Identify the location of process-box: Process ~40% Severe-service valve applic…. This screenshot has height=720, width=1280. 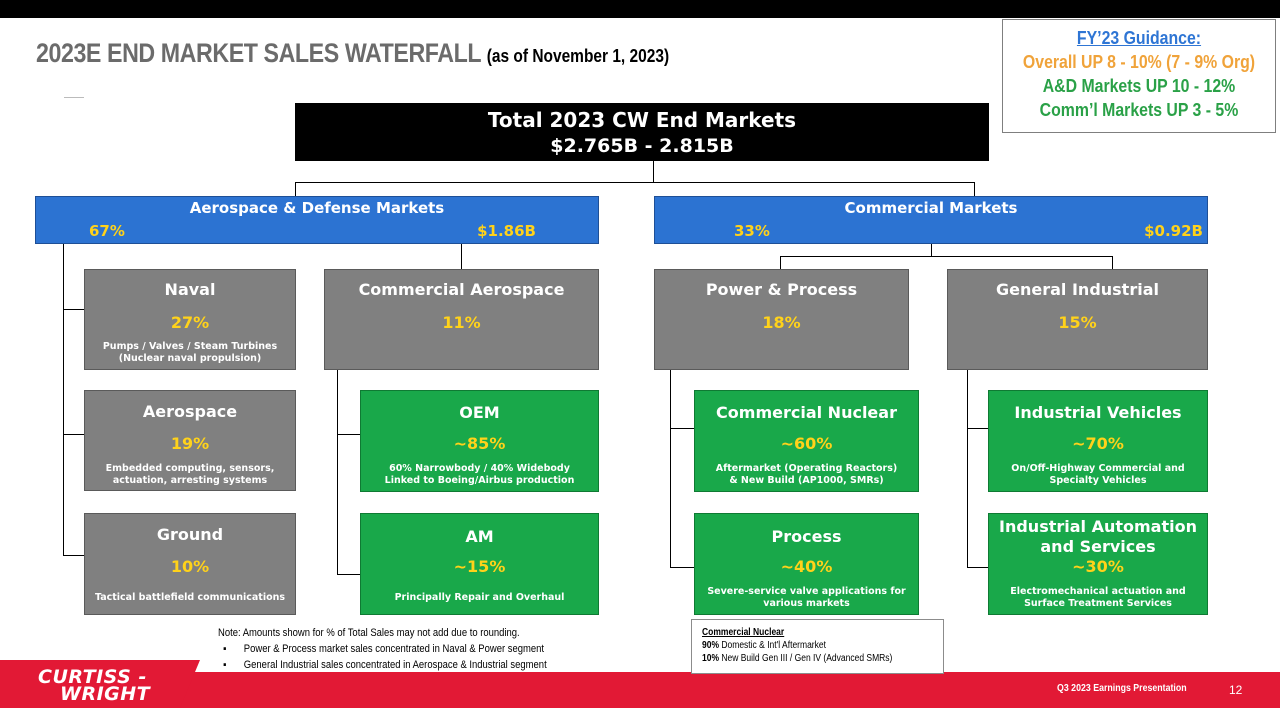
(806, 564).